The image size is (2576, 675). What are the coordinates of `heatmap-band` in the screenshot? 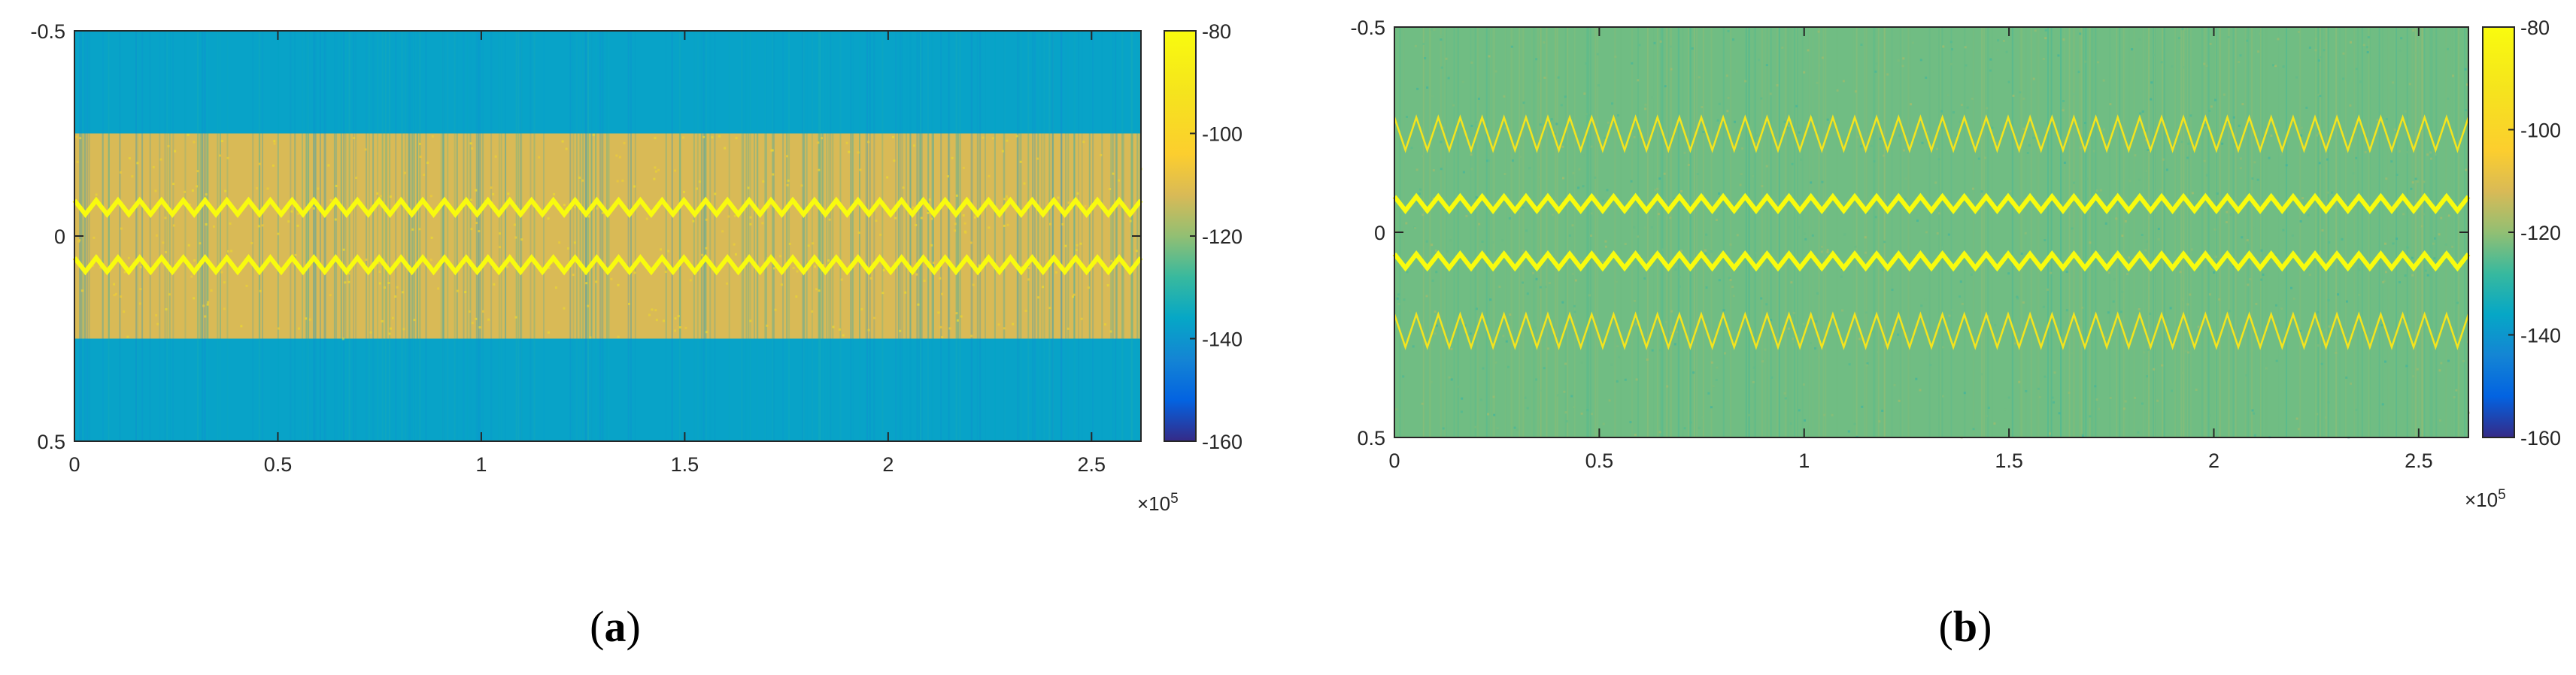 It's located at (607, 236).